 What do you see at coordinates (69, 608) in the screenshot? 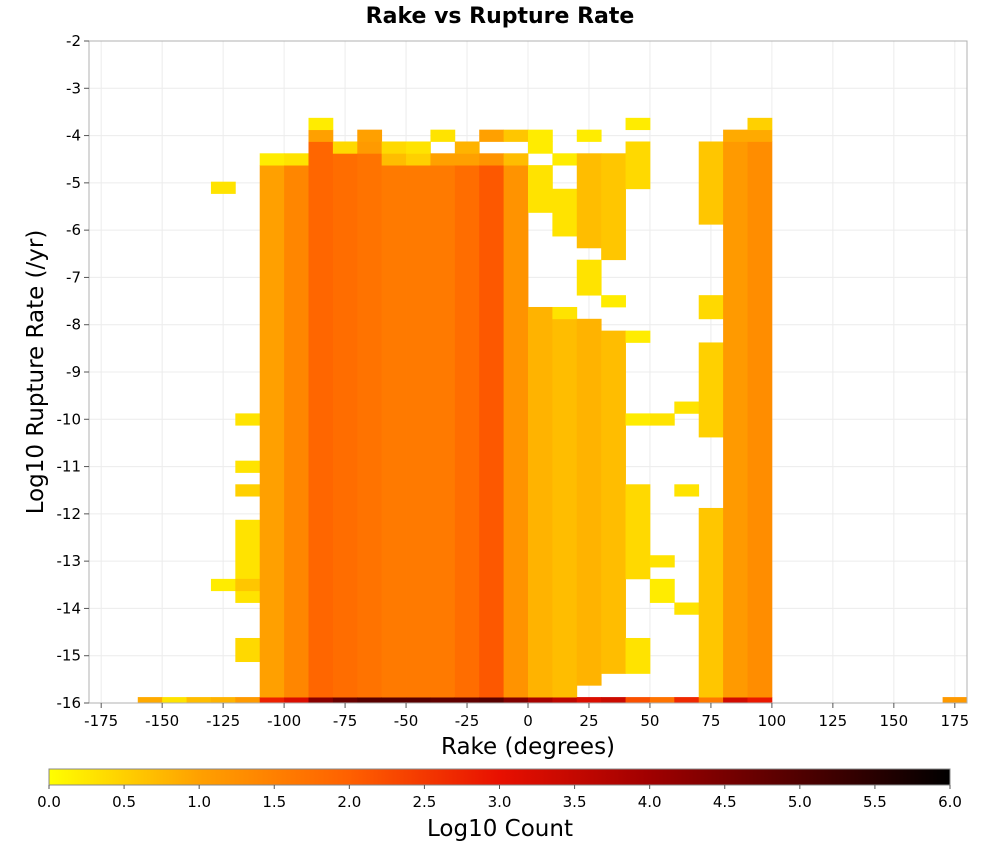
I see `y-tick-label: -14` at bounding box center [69, 608].